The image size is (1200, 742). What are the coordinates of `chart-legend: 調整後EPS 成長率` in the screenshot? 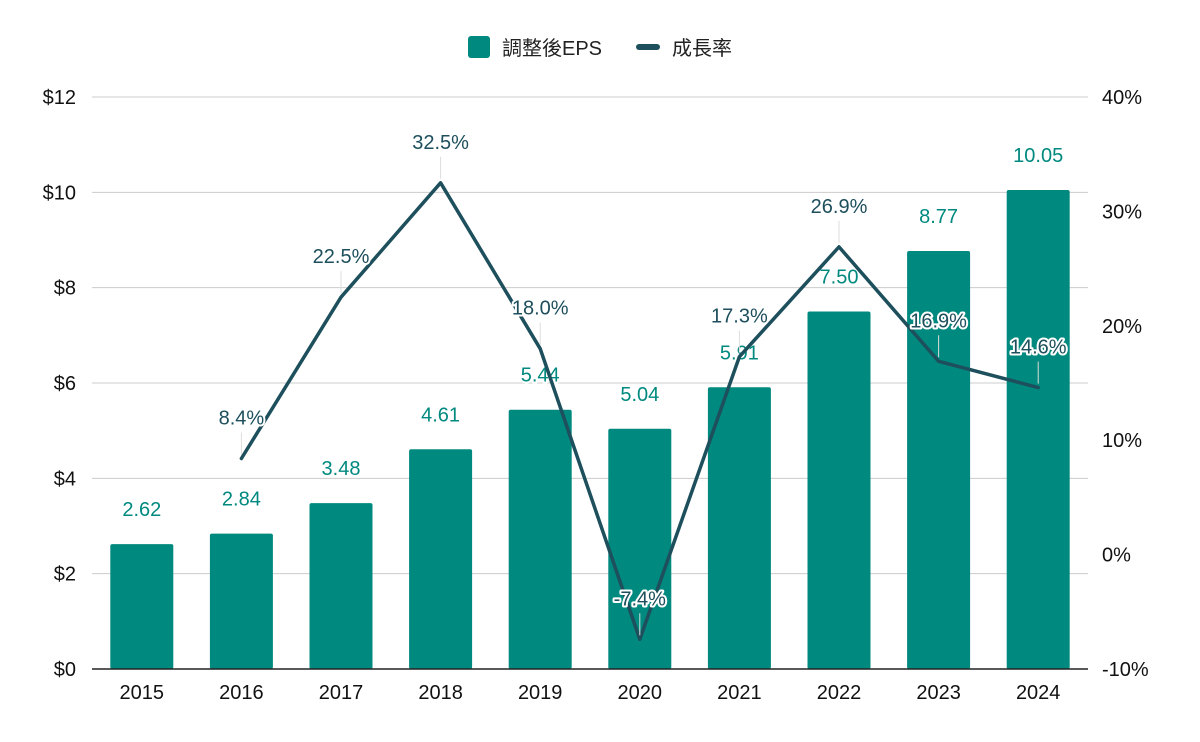 It's located at (600, 46).